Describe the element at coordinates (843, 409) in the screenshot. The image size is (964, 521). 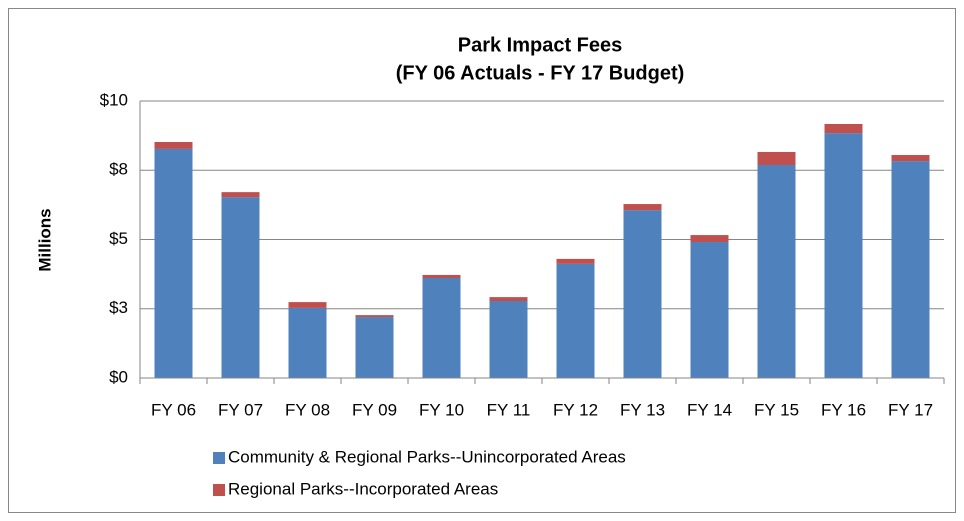
I see `x-tick-label: FY 16` at that location.